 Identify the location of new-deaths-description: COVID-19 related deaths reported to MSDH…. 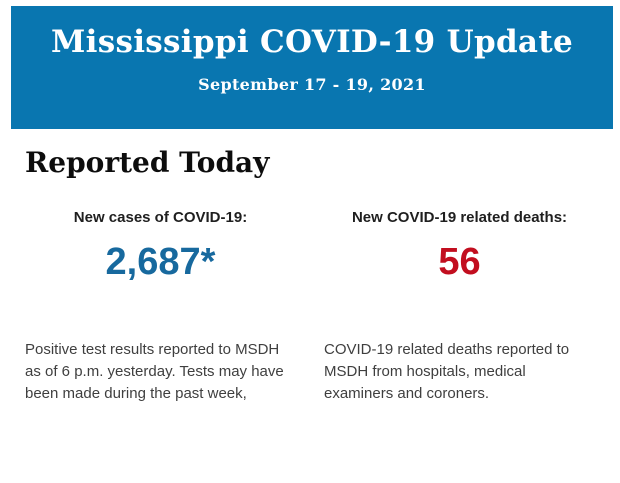
(447, 371).